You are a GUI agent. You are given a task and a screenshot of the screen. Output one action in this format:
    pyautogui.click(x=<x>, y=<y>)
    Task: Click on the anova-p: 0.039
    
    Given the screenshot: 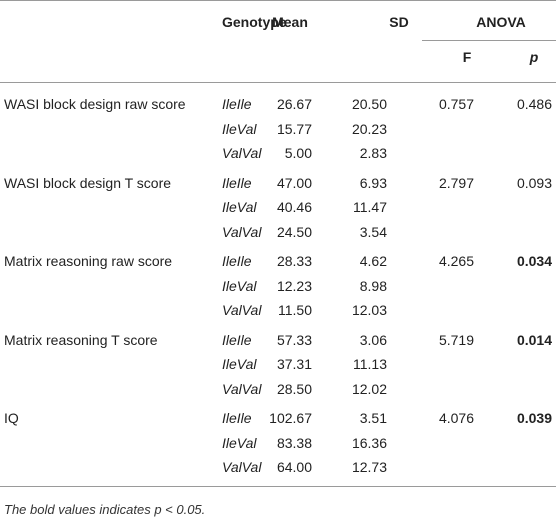 What is the action you would take?
    pyautogui.click(x=534, y=418)
    